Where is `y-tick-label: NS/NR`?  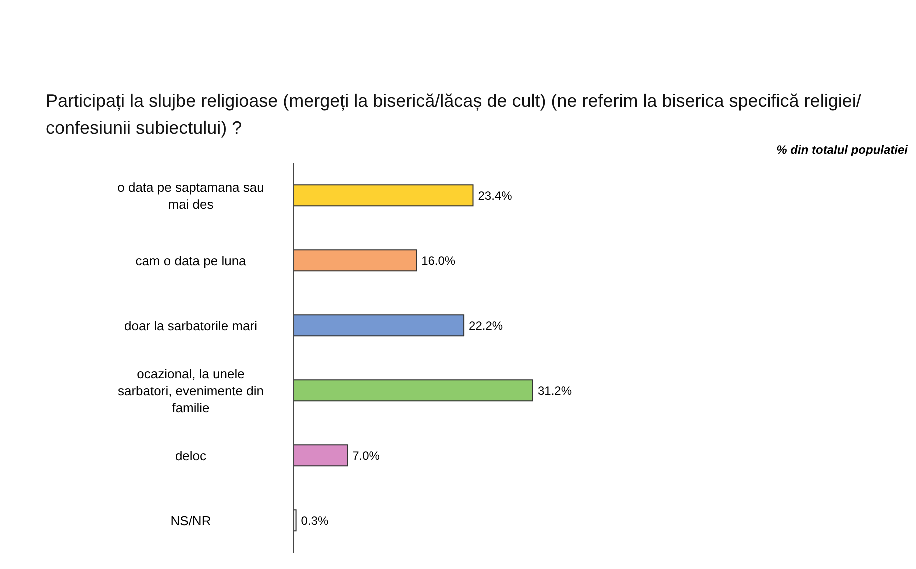 y-tick-label: NS/NR is located at coordinates (191, 520).